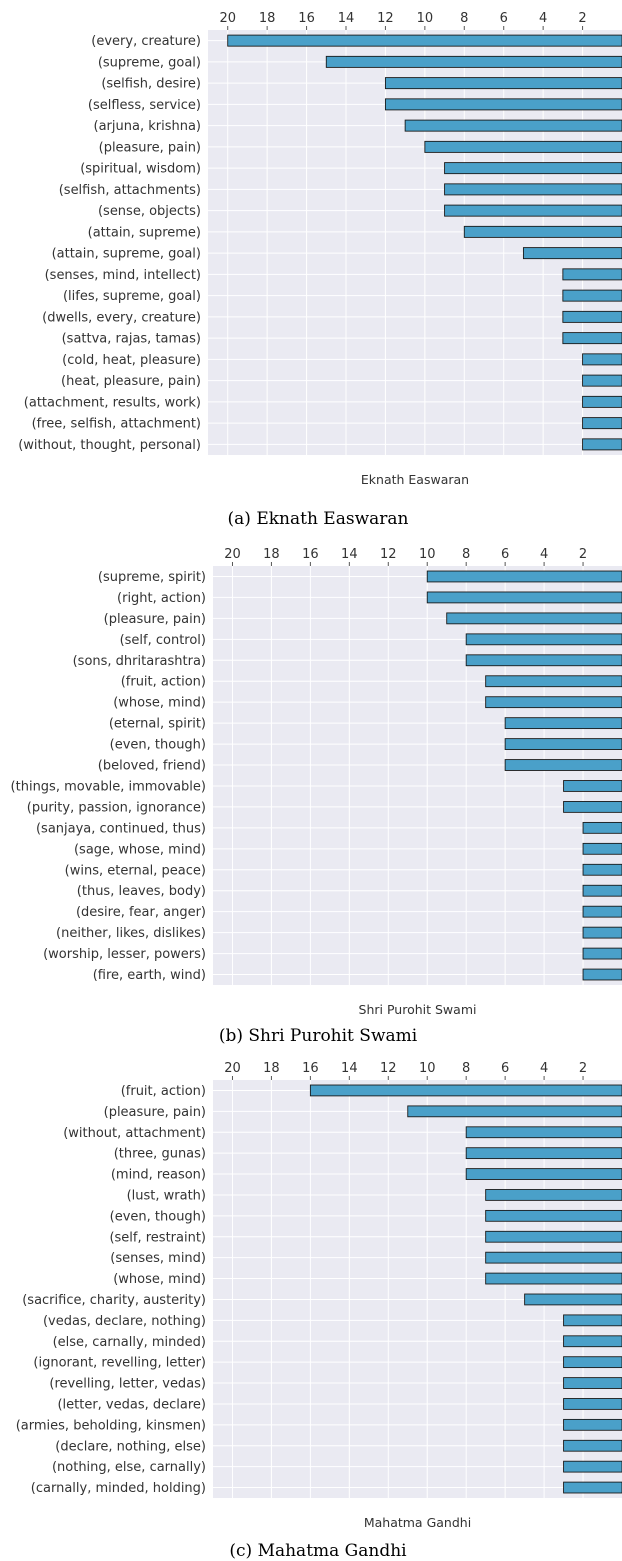  I want to click on x-tick-label: 2, so click(583, 1068).